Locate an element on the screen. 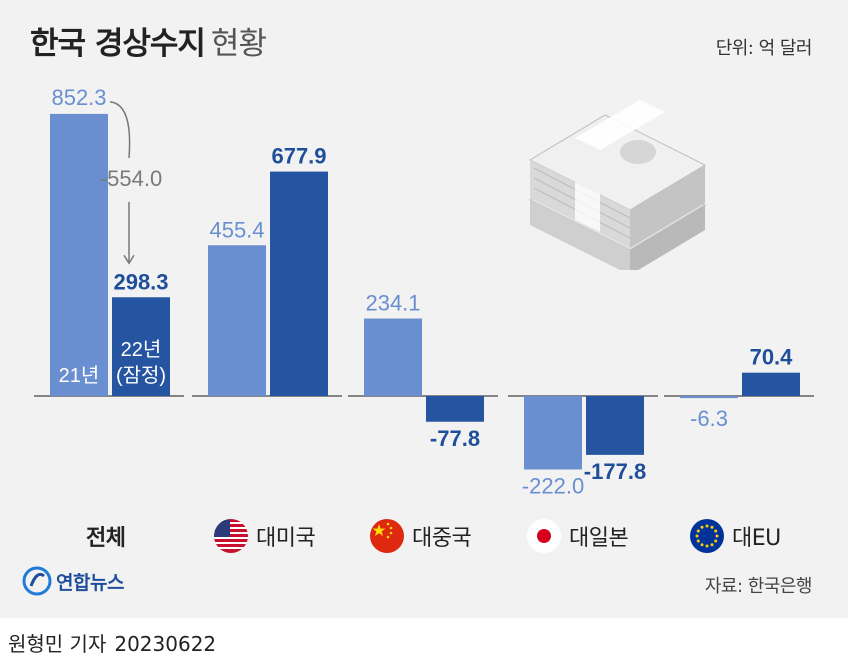 The width and height of the screenshot is (848, 662). series-label-2022-note: (잠정) is located at coordinates (141, 375).